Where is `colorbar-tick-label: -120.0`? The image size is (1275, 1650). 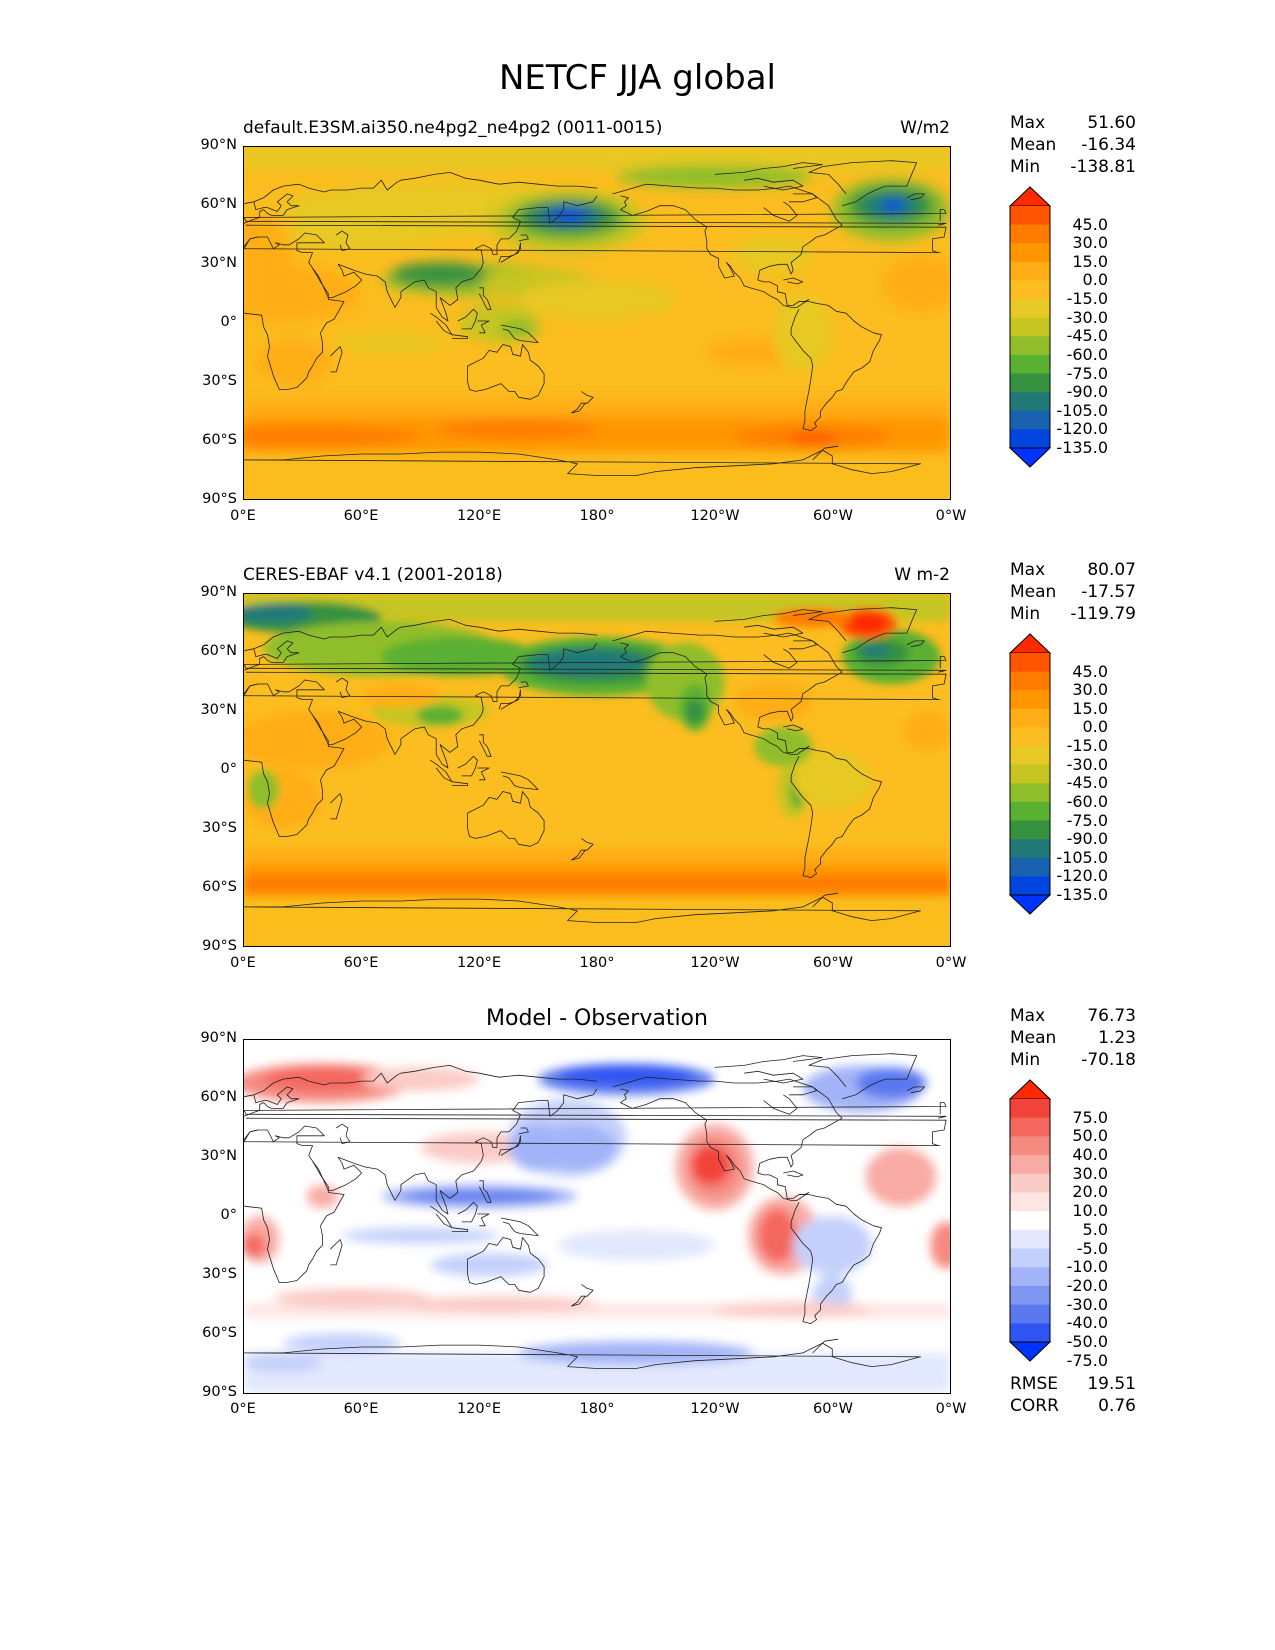
colorbar-tick-label: -120.0 is located at coordinates (1082, 429).